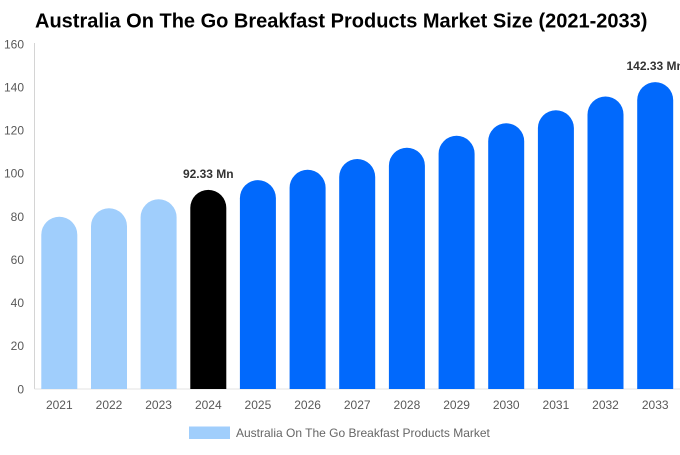 This screenshot has height=455, width=680. I want to click on svg-text: 2027, so click(357, 405).